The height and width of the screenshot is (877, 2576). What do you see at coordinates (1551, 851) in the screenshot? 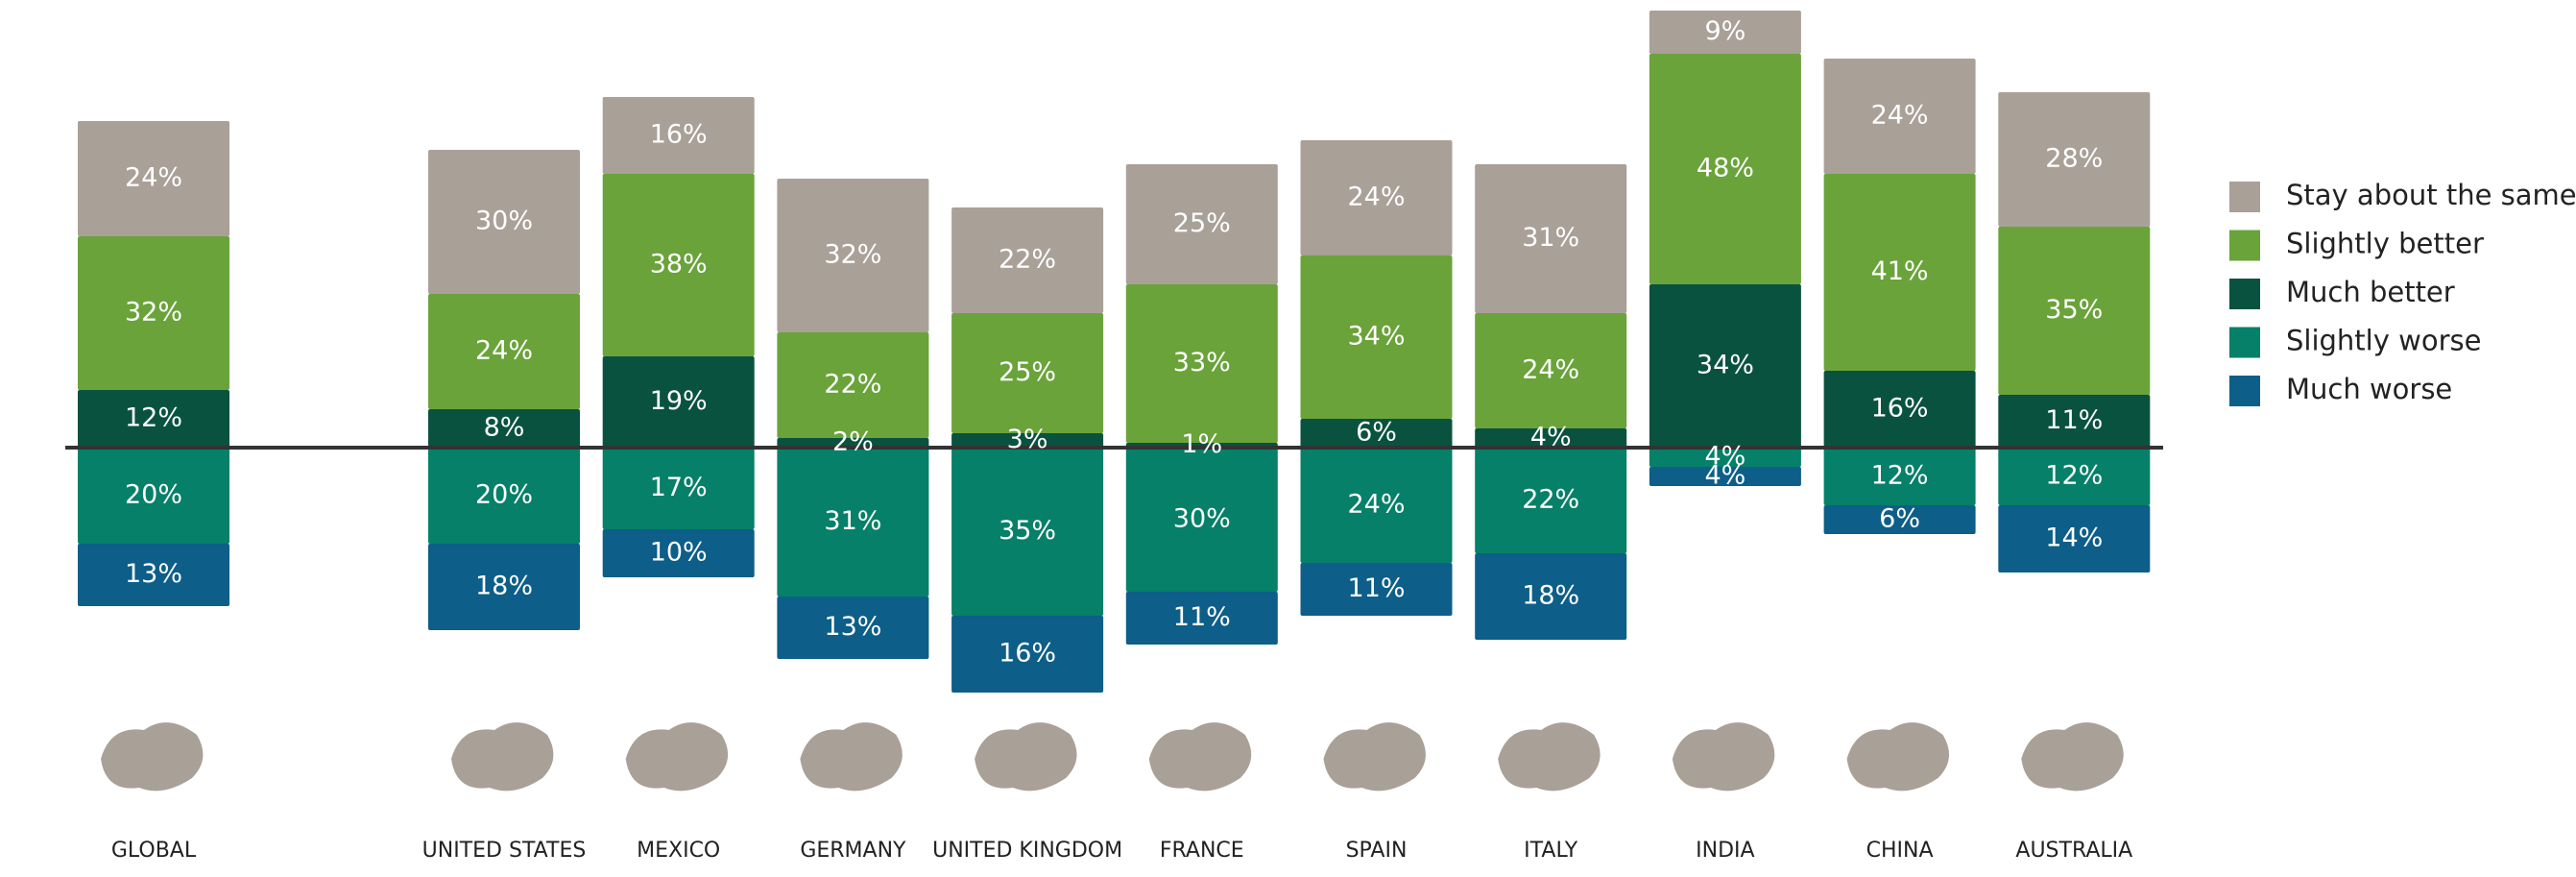
I see `x-tick-label: ITALY` at bounding box center [1551, 851].